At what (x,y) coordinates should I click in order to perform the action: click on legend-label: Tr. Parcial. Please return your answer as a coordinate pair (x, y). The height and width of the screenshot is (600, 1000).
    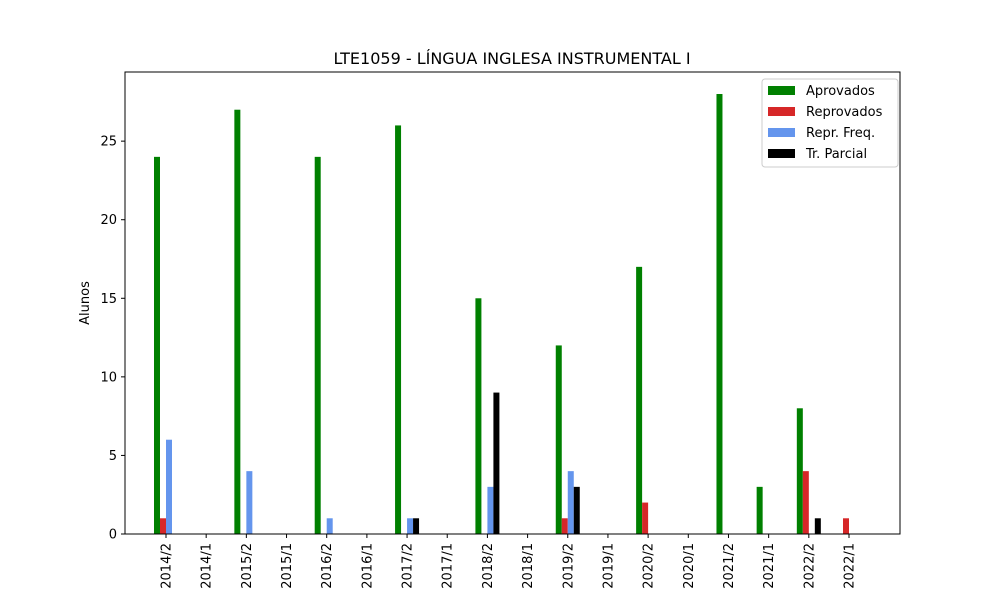
    Looking at the image, I should click on (836, 154).